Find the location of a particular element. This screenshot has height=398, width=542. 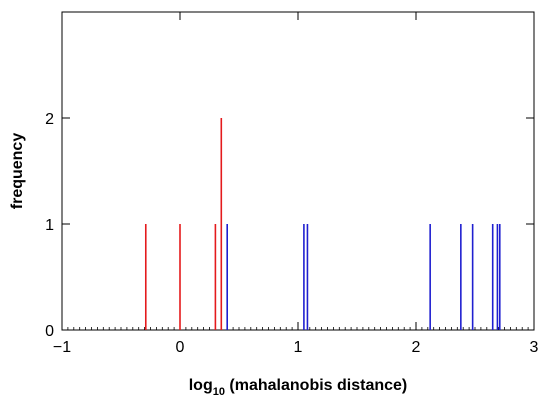

x-tick-label: 0 is located at coordinates (180, 347).